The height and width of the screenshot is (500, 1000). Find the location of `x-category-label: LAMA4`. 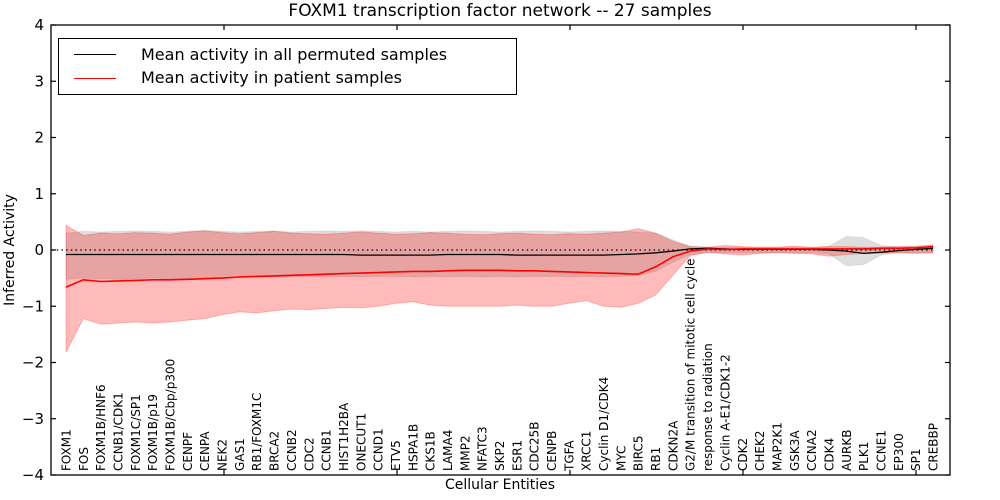

x-category-label: LAMA4 is located at coordinates (448, 450).